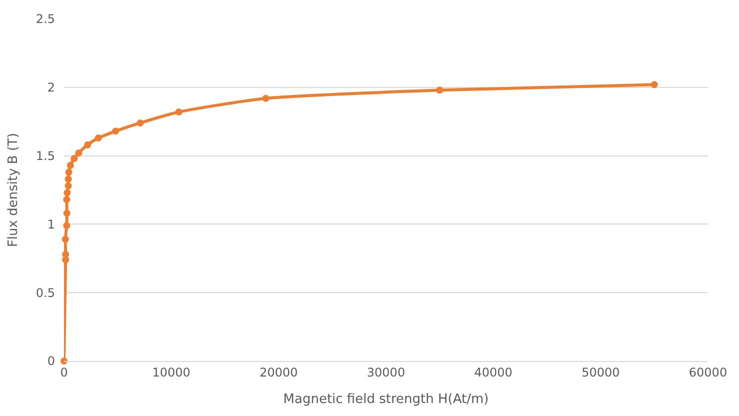  Describe the element at coordinates (45, 156) in the screenshot. I see `y-tick-label: 1.5` at that location.